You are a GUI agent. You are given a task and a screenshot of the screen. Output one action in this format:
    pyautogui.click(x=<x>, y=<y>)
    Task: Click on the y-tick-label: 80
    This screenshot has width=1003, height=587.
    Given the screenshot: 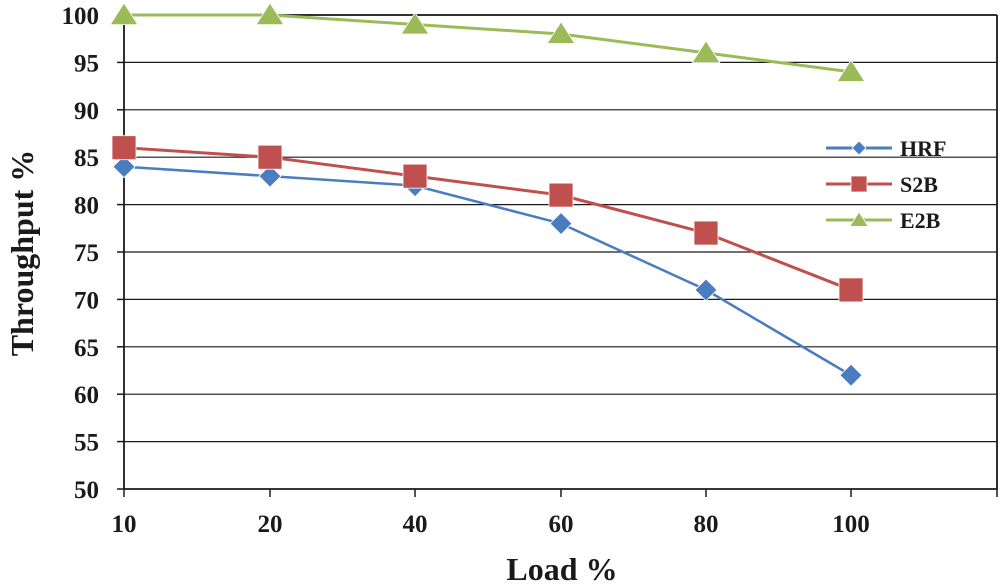 What is the action you would take?
    pyautogui.click(x=86, y=206)
    